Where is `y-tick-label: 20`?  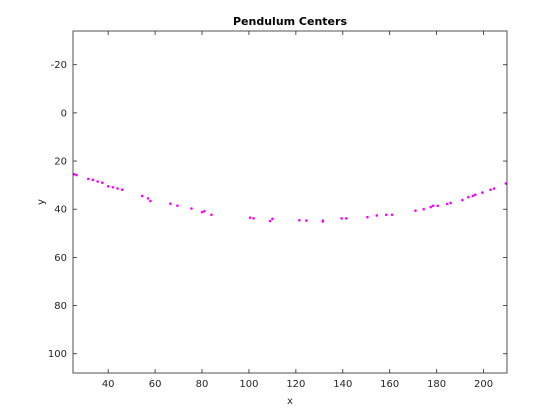 y-tick-label: 20 is located at coordinates (60, 162).